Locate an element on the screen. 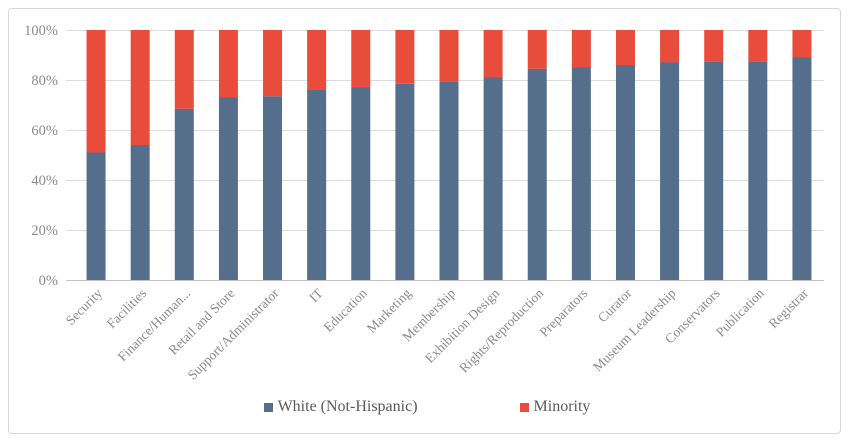 This screenshot has height=447, width=854. y-tick-label-0%: 0% is located at coordinates (48, 281).